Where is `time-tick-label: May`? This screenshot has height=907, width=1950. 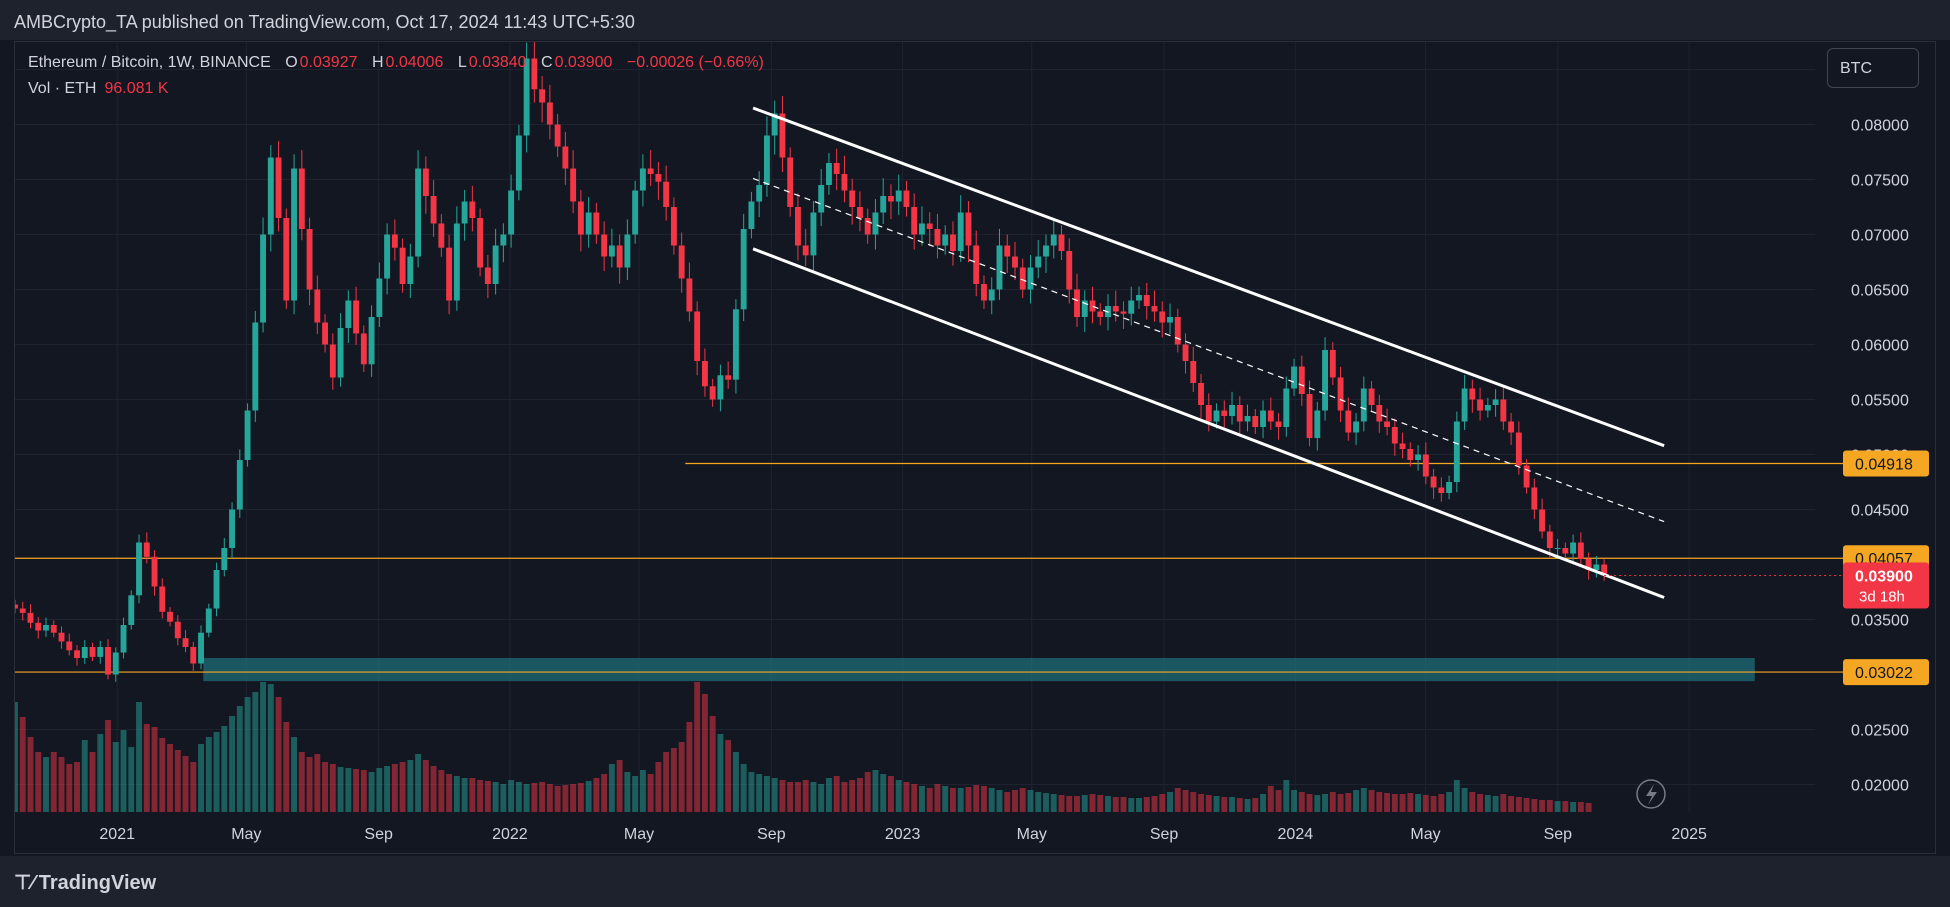 time-tick-label: May is located at coordinates (246, 834).